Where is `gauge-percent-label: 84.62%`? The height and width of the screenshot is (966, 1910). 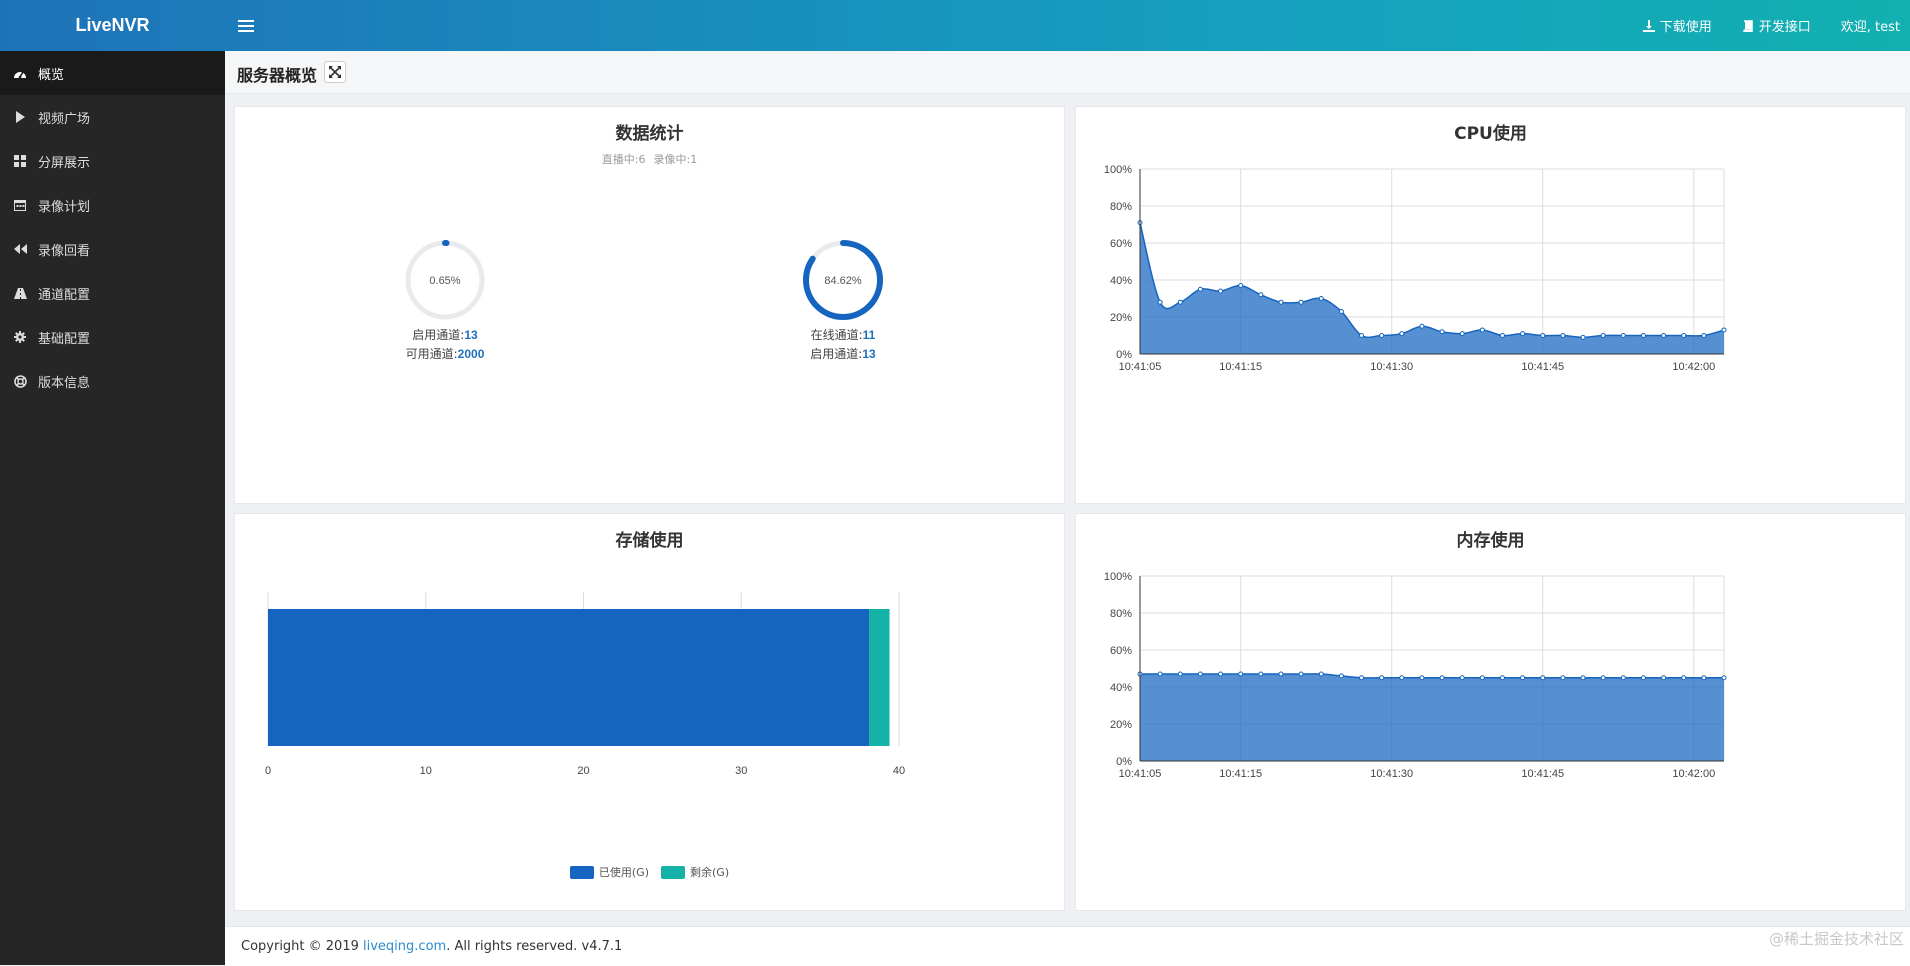 gauge-percent-label: 84.62% is located at coordinates (843, 281).